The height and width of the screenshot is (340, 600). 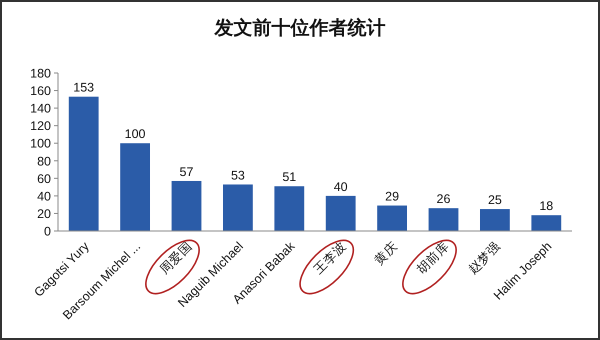 I want to click on x-tick-label: 王李波, so click(x=330, y=258).